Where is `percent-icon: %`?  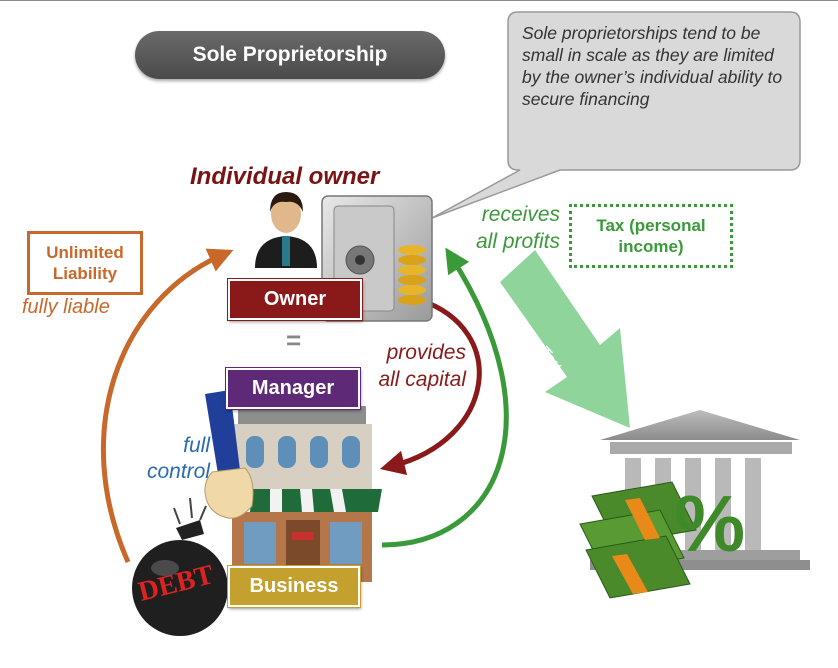
percent-icon: % is located at coordinates (710, 523).